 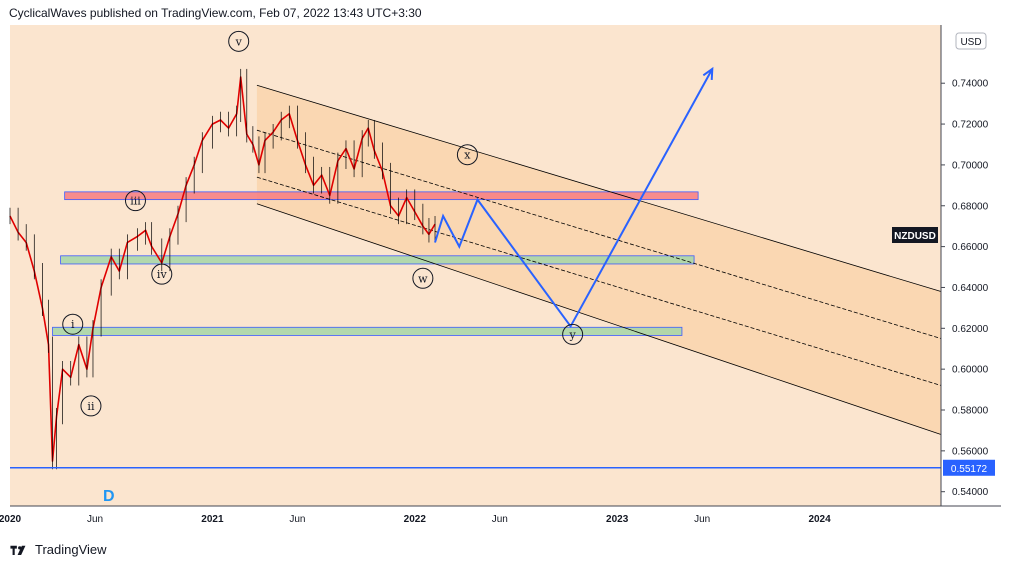 I want to click on symbol-label: NZDUSD, so click(x=915, y=236).